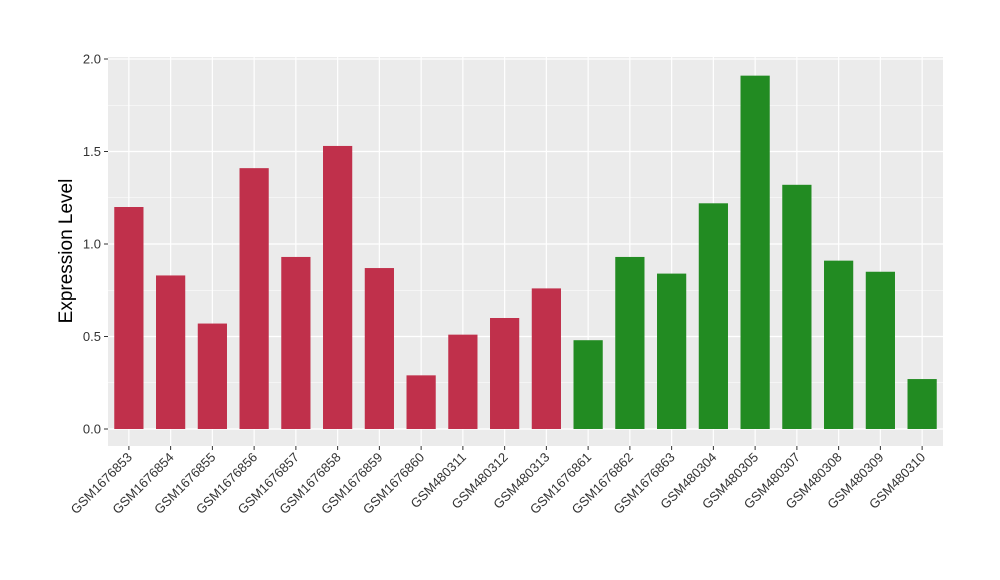 The width and height of the screenshot is (1000, 580). I want to click on y-tick-label: 2.0, so click(92, 59).